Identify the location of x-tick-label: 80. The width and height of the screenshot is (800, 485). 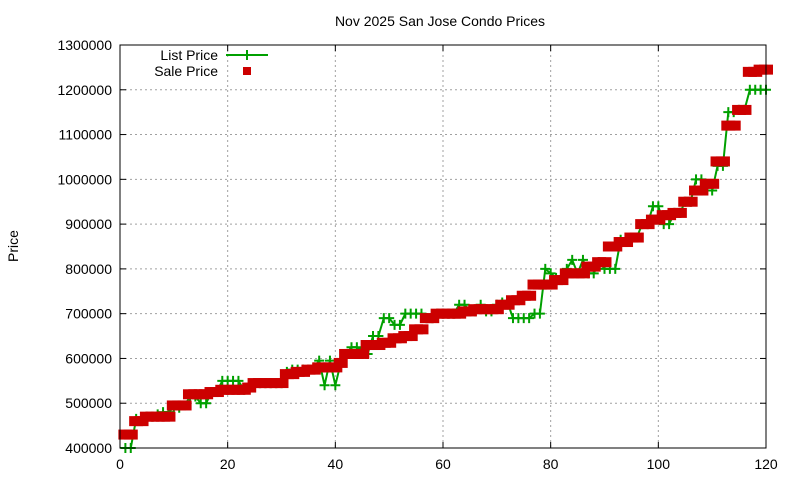
(551, 464).